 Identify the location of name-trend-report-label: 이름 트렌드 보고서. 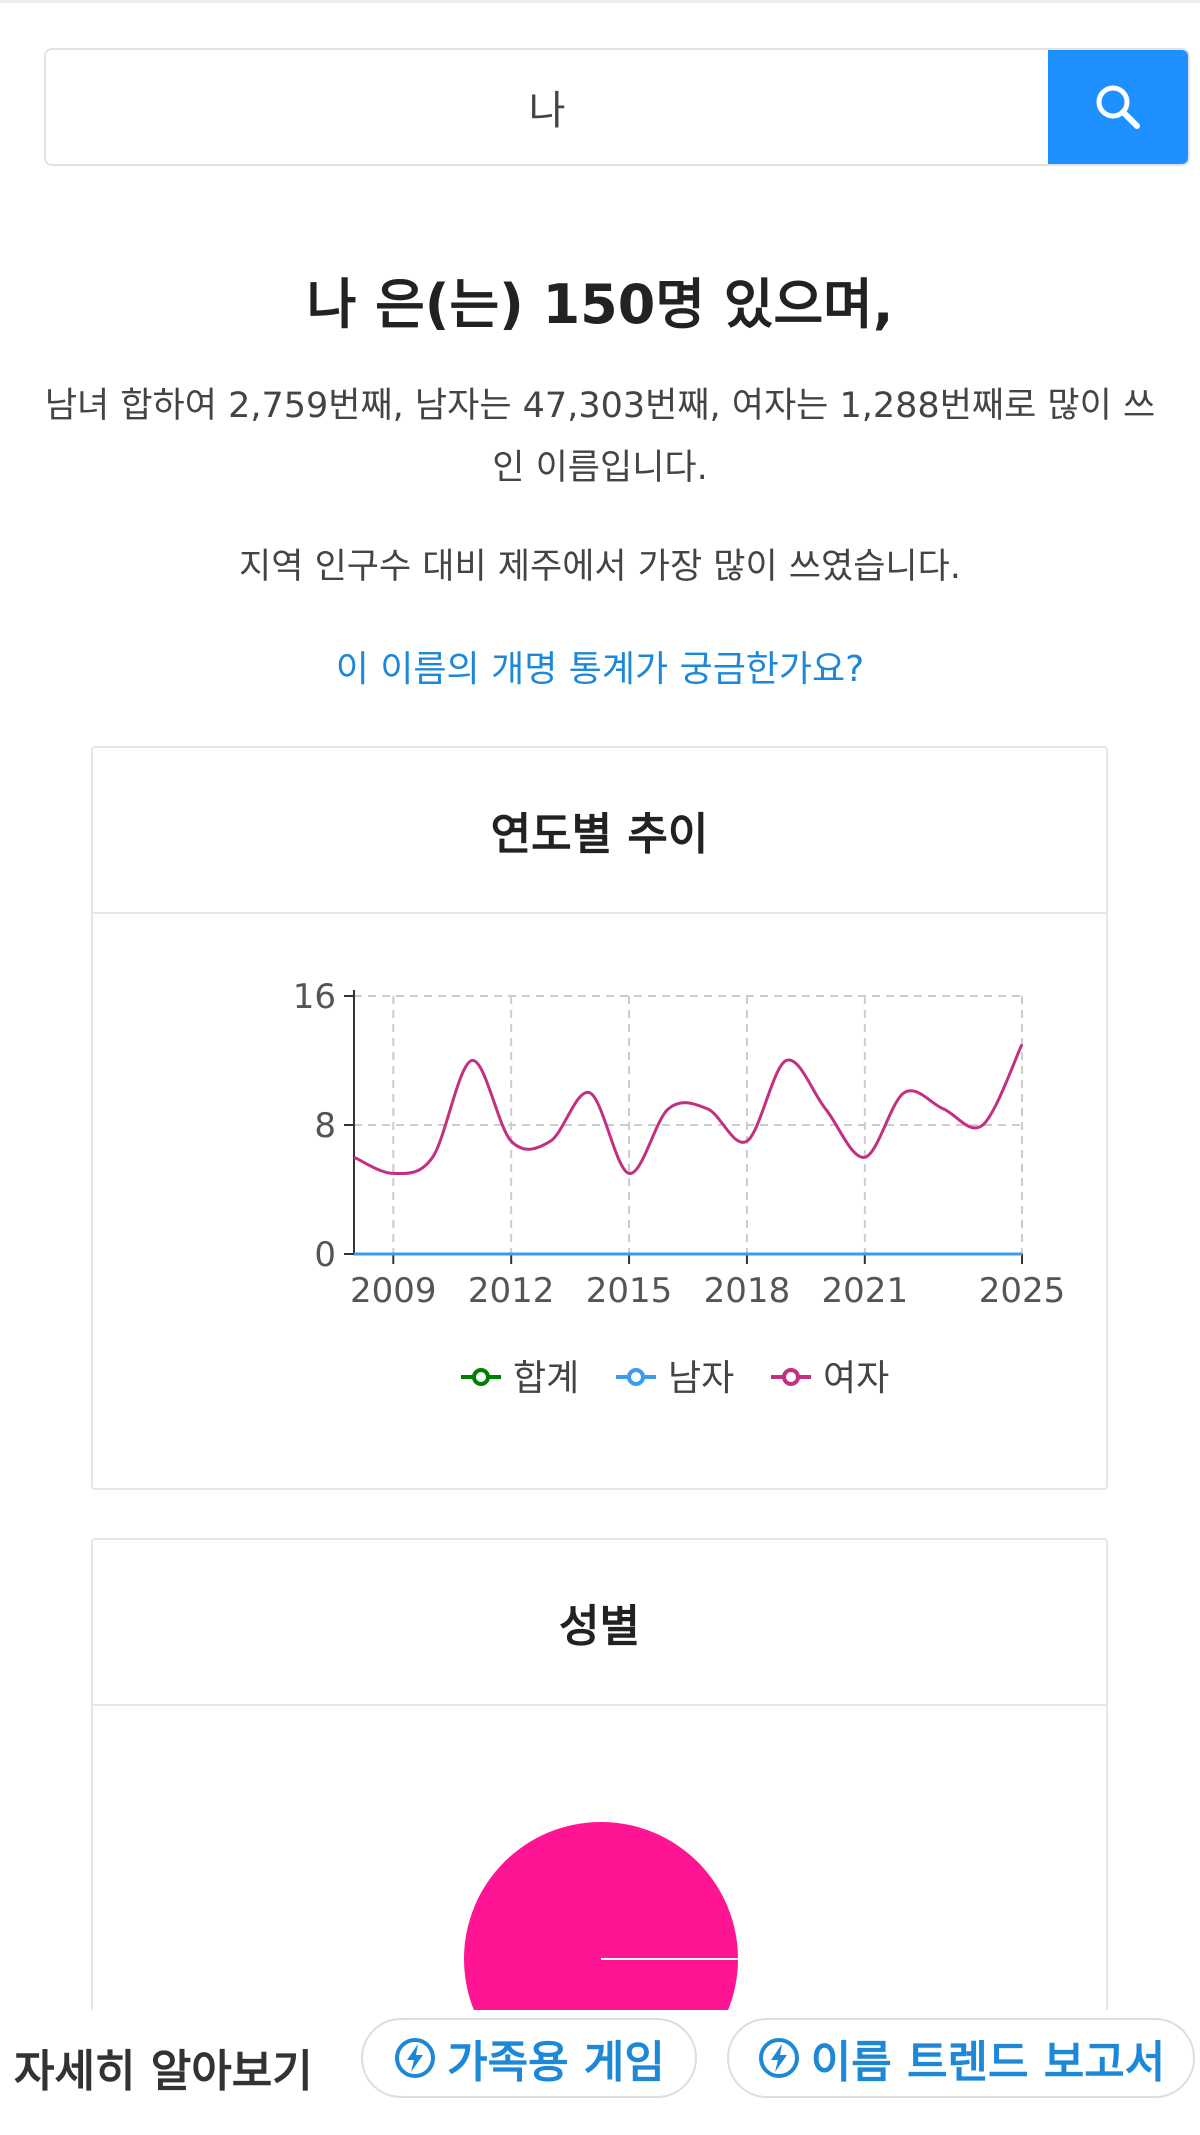
(988, 2062).